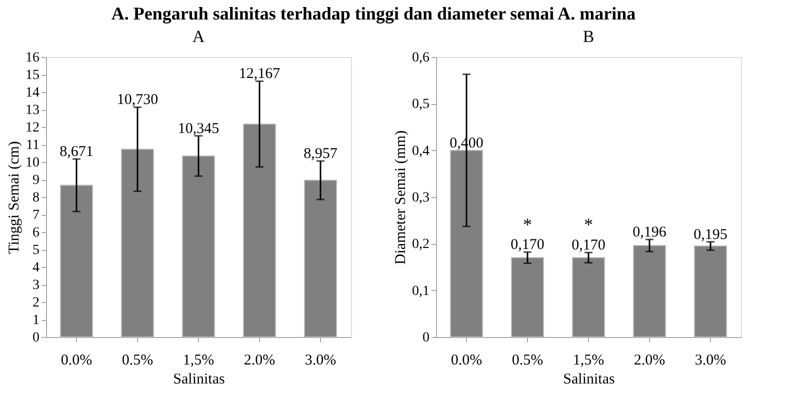  I want to click on y-tick-label: 16, so click(33, 58).